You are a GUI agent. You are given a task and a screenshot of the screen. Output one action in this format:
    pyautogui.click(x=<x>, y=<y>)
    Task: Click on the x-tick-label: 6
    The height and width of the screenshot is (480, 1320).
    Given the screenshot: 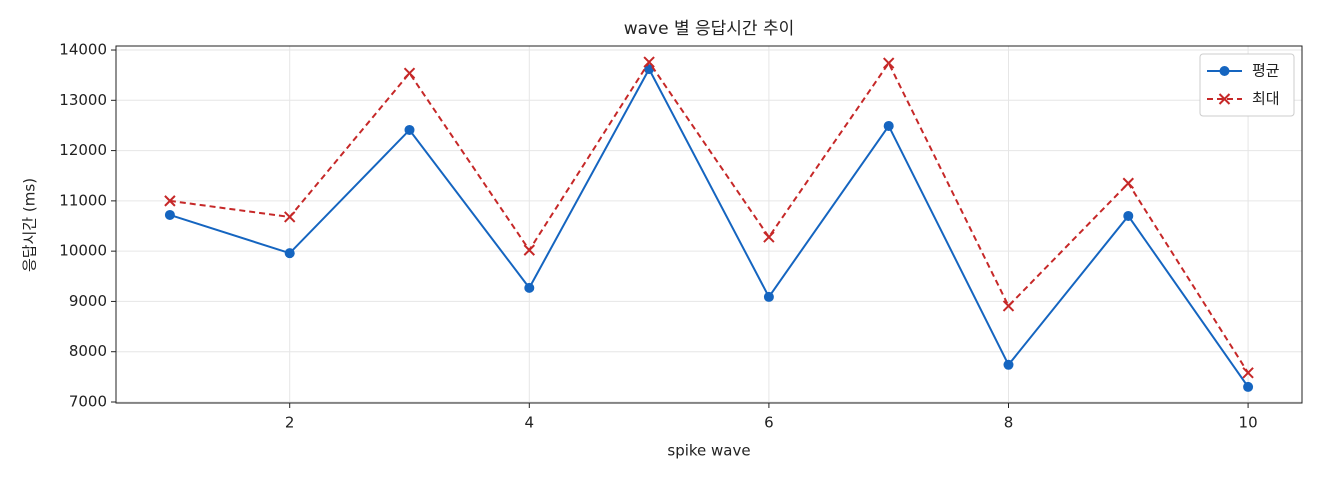 What is the action you would take?
    pyautogui.click(x=769, y=423)
    